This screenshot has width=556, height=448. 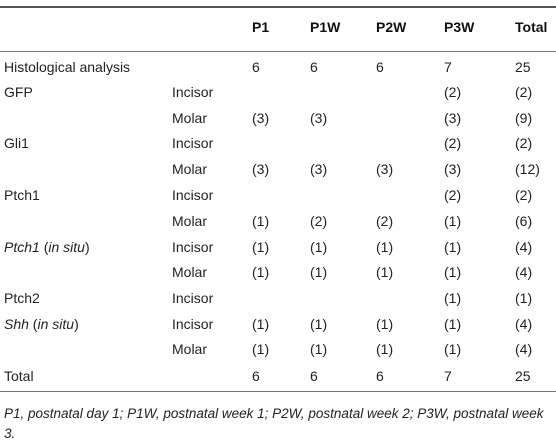 I want to click on table-row: Molar (3) (3) (3) (3) (12), so click(x=278, y=169).